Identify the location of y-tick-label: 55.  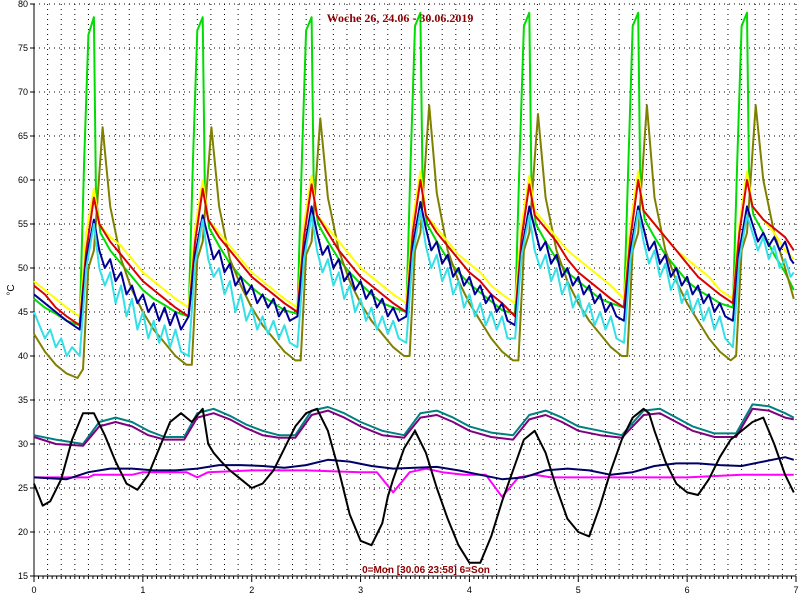
(23, 224).